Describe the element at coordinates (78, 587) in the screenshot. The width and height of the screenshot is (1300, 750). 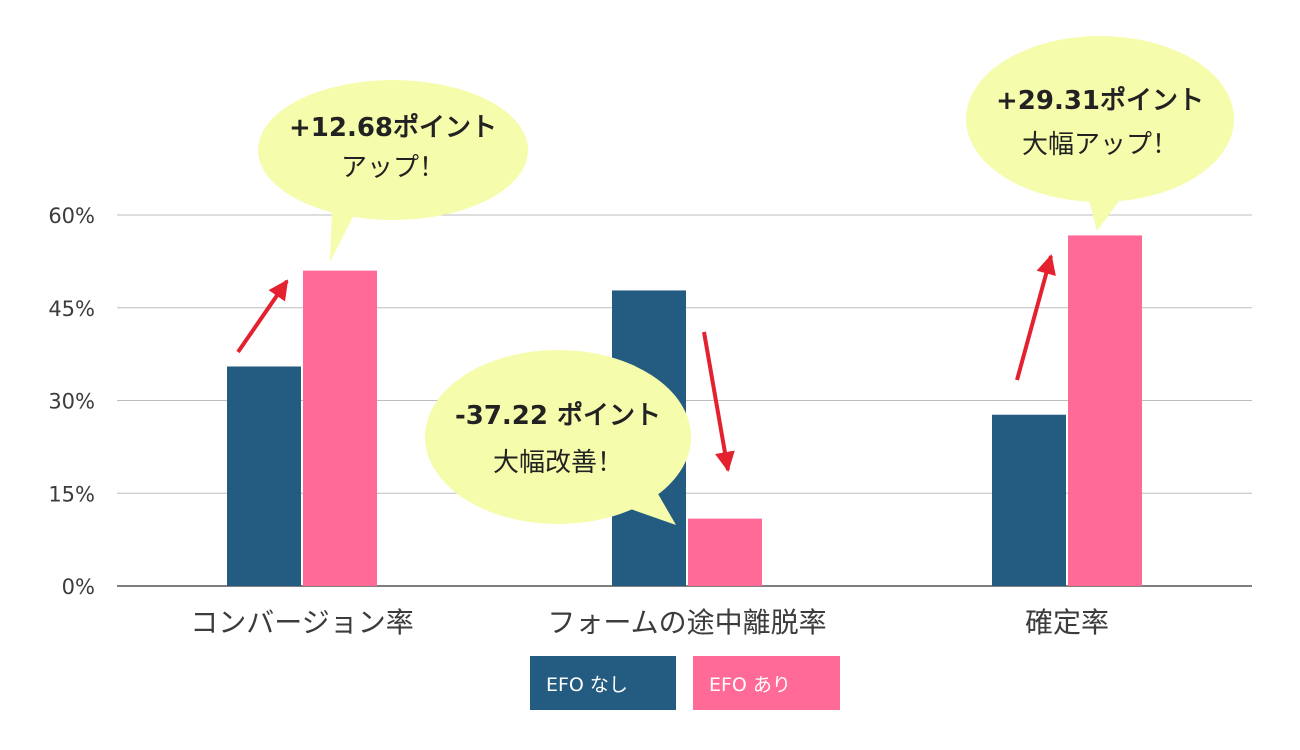
I see `y-tick-label: 0%` at that location.